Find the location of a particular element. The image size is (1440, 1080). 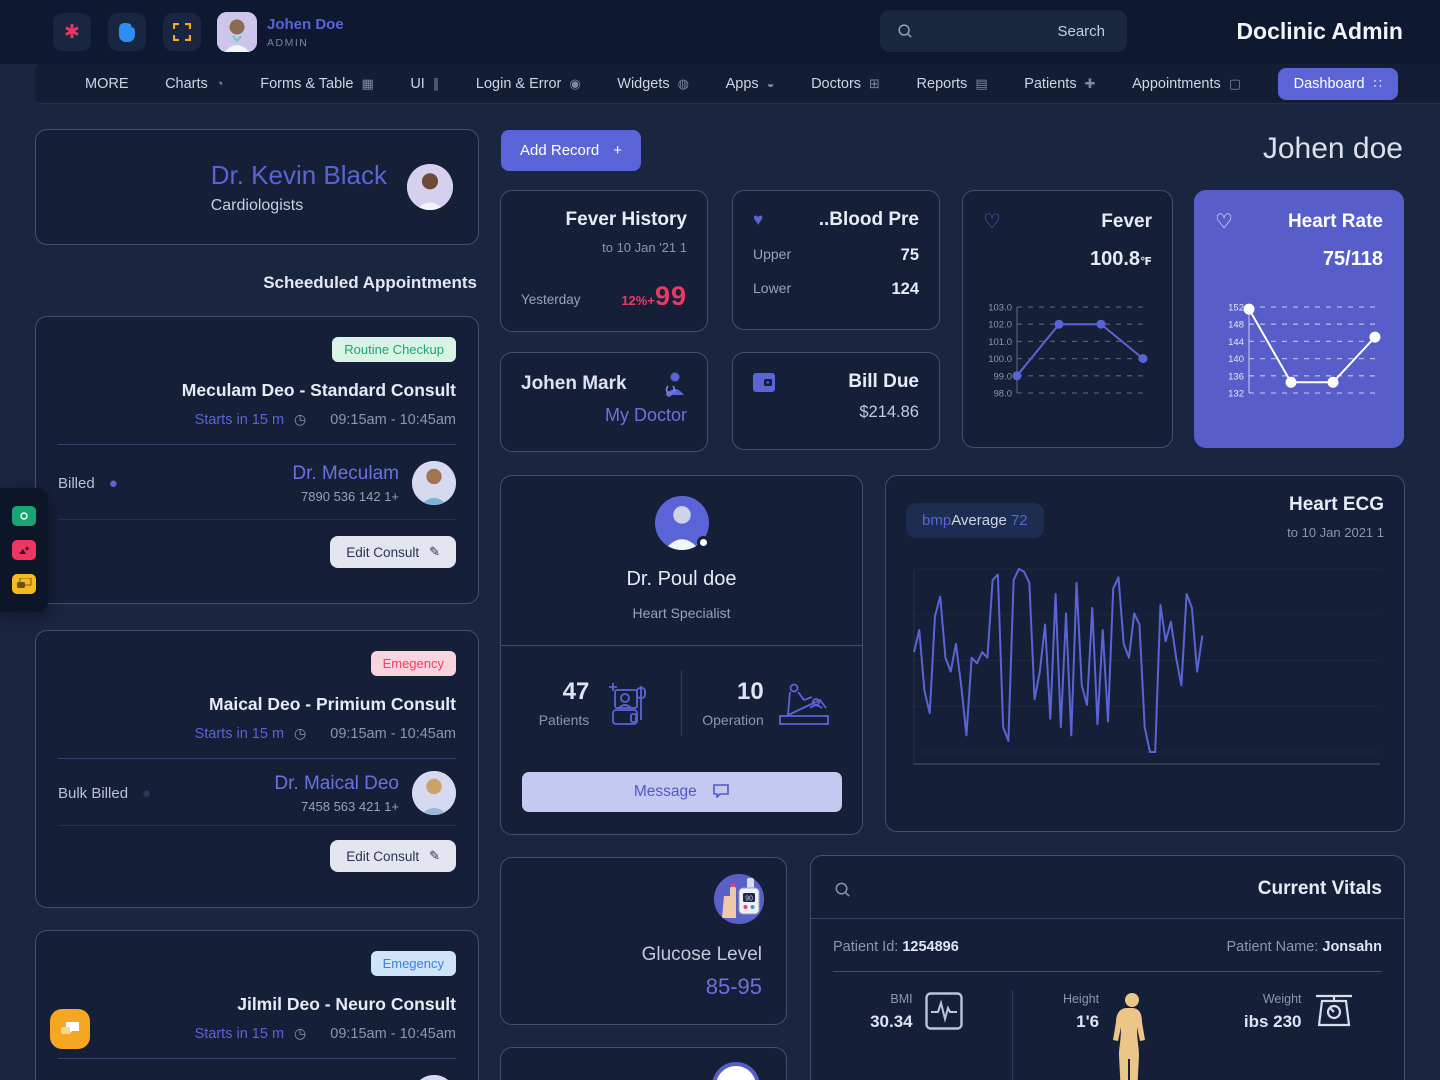

svg-text: 101.0 is located at coordinates (1000, 342).